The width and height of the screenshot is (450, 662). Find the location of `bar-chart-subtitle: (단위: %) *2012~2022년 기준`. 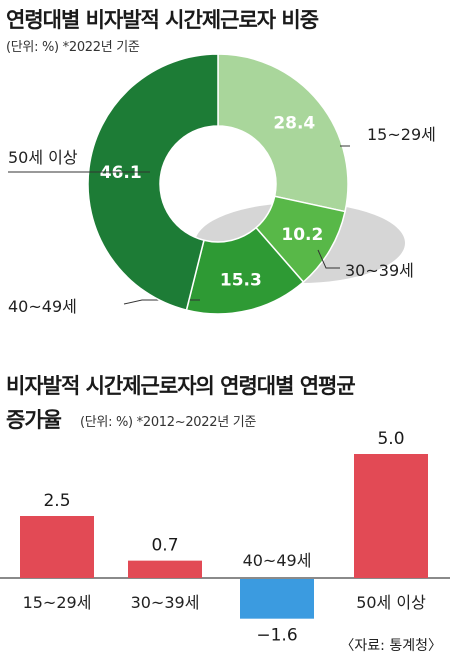

bar-chart-subtitle: (단위: %) *2012~2022년 기준 is located at coordinates (168, 422).